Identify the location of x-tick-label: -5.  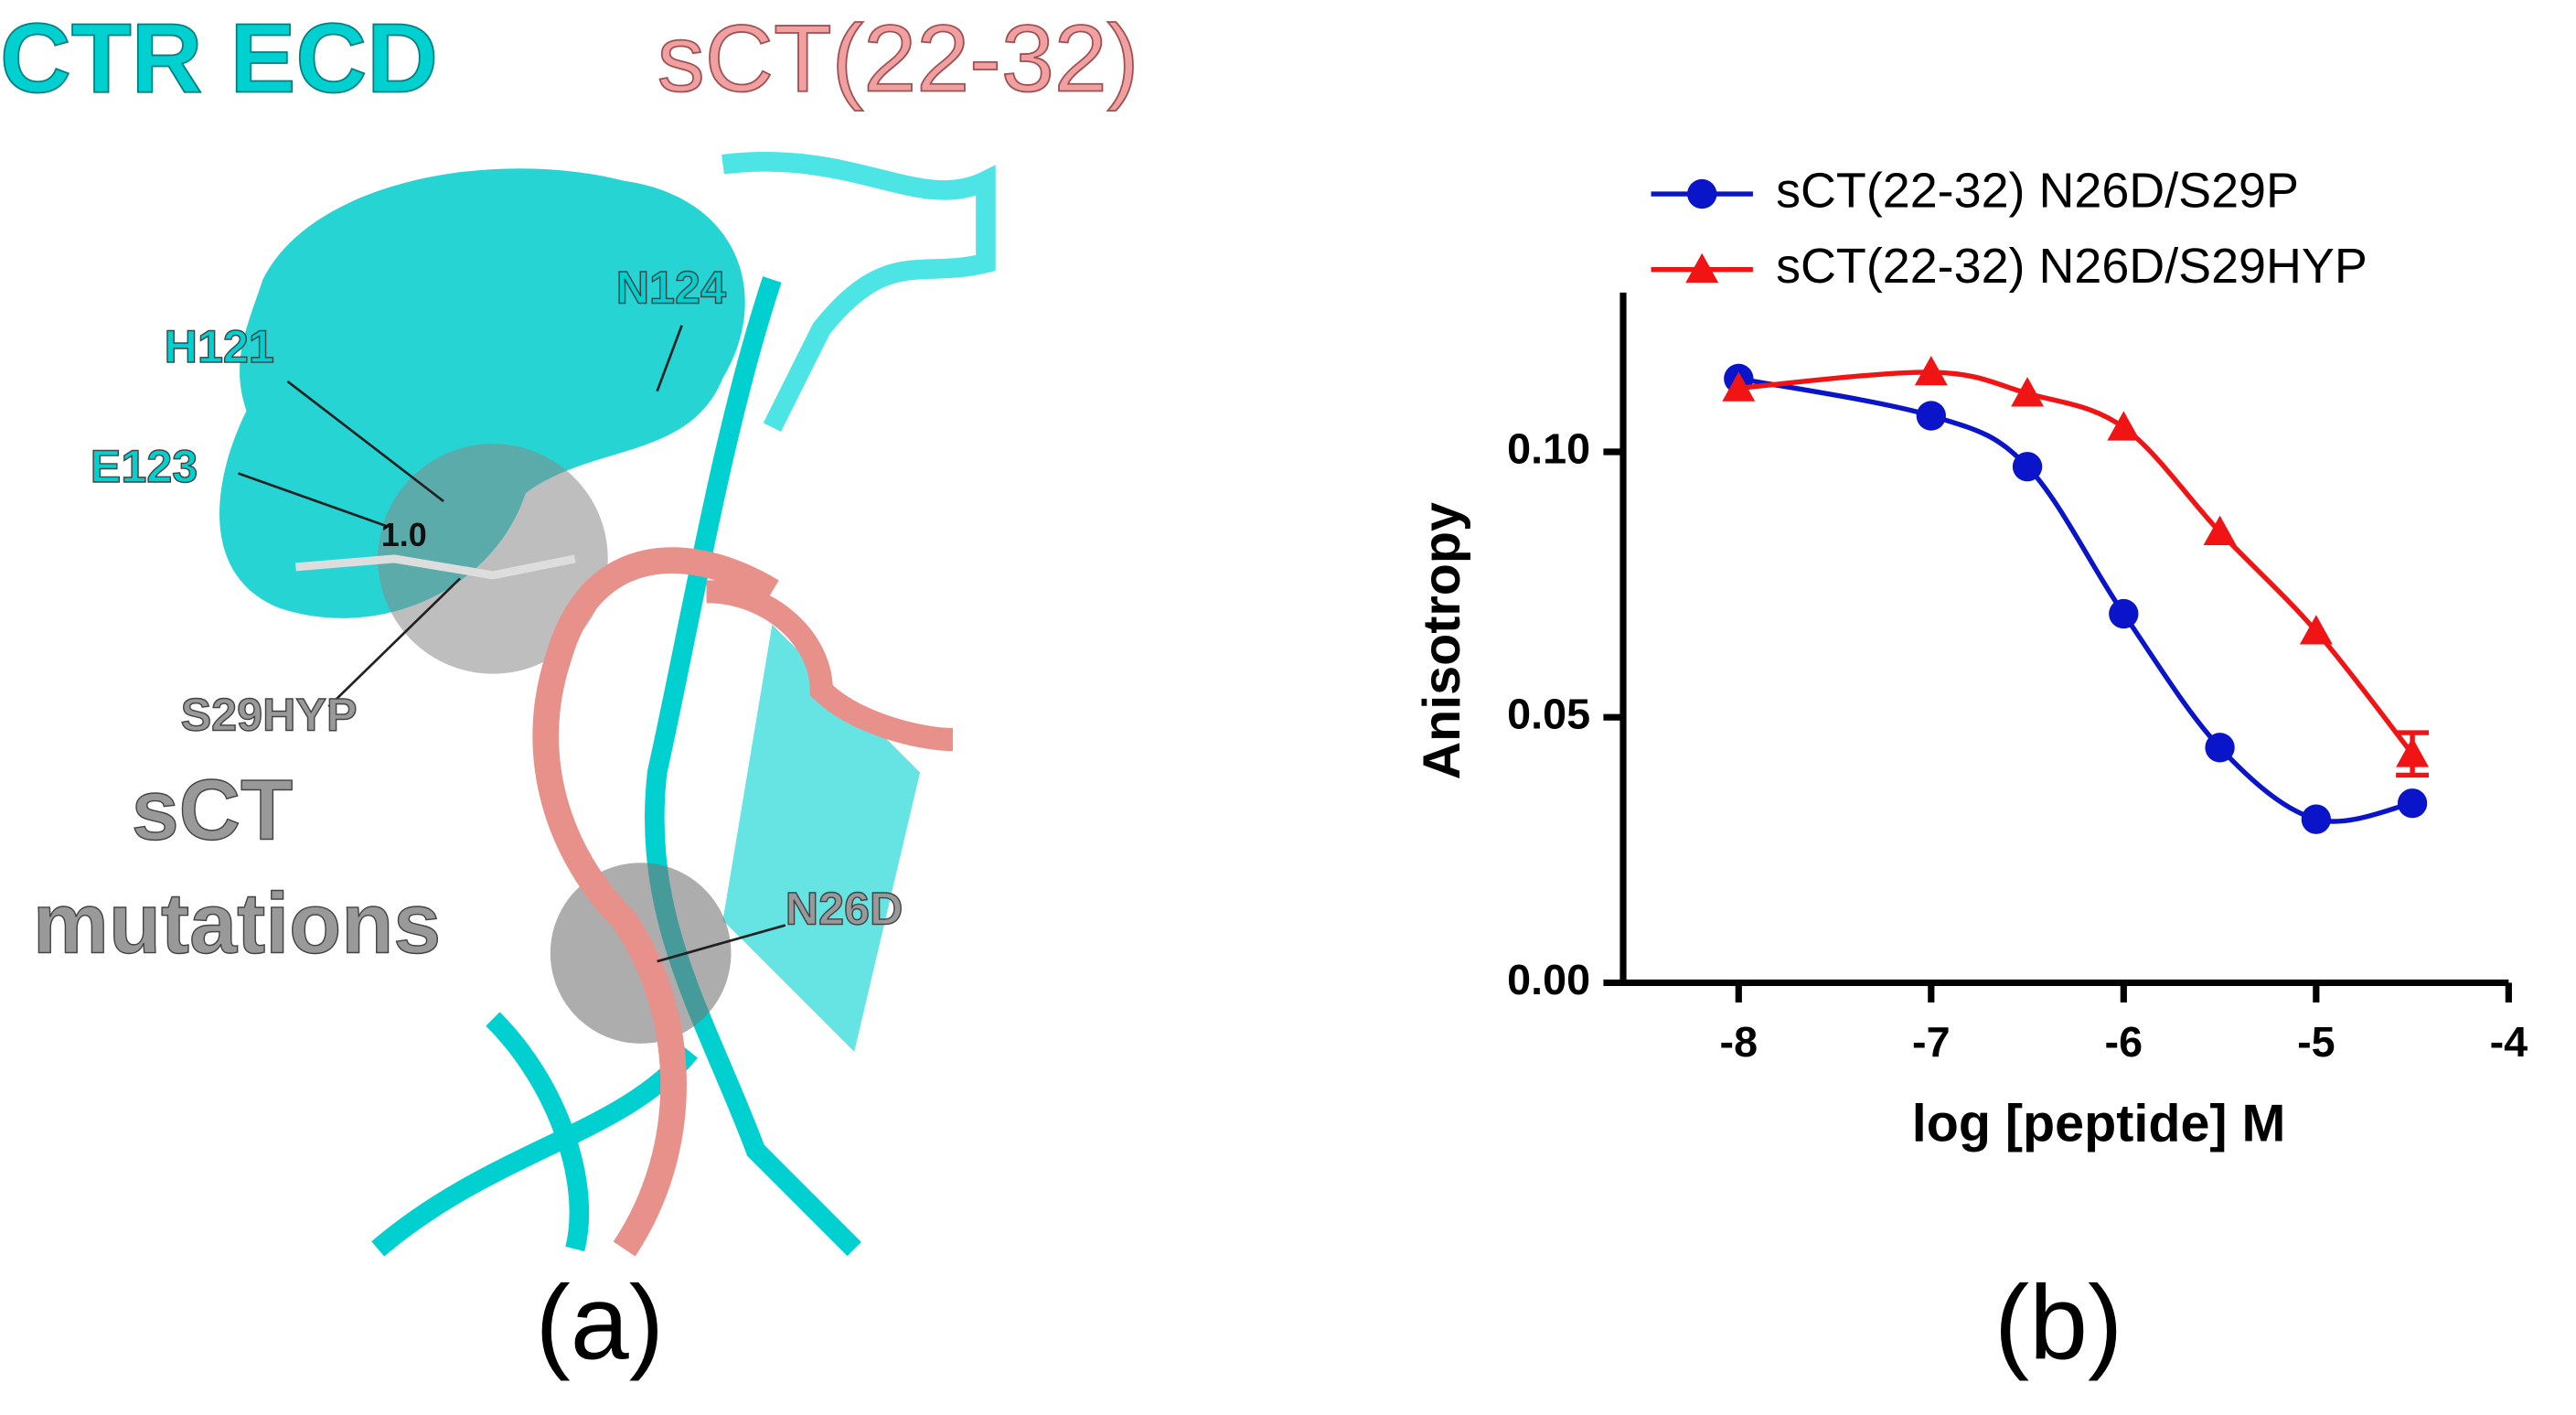
(2316, 1042).